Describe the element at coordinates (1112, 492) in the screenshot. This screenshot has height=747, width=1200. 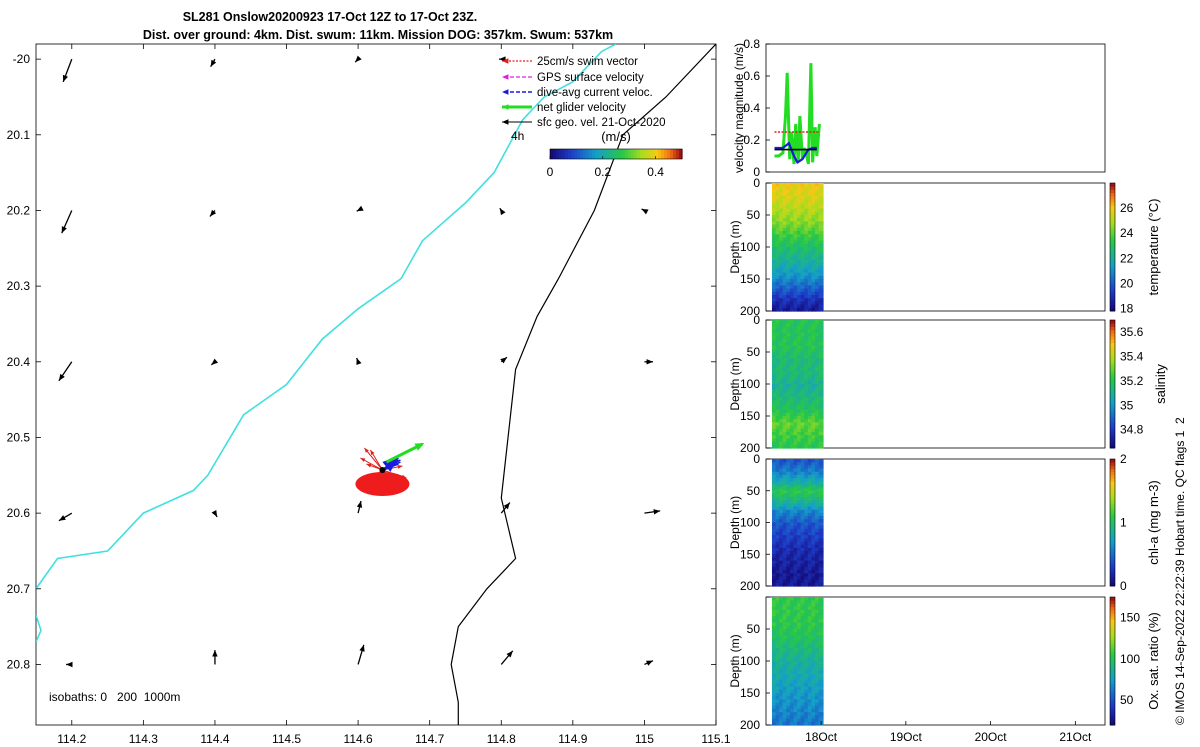
I see `chlorophyll-colorbar-cell` at that location.